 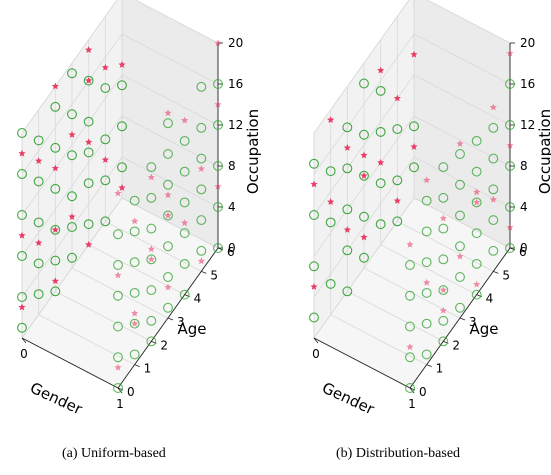 I want to click on gender-tick, so click(x=120, y=390).